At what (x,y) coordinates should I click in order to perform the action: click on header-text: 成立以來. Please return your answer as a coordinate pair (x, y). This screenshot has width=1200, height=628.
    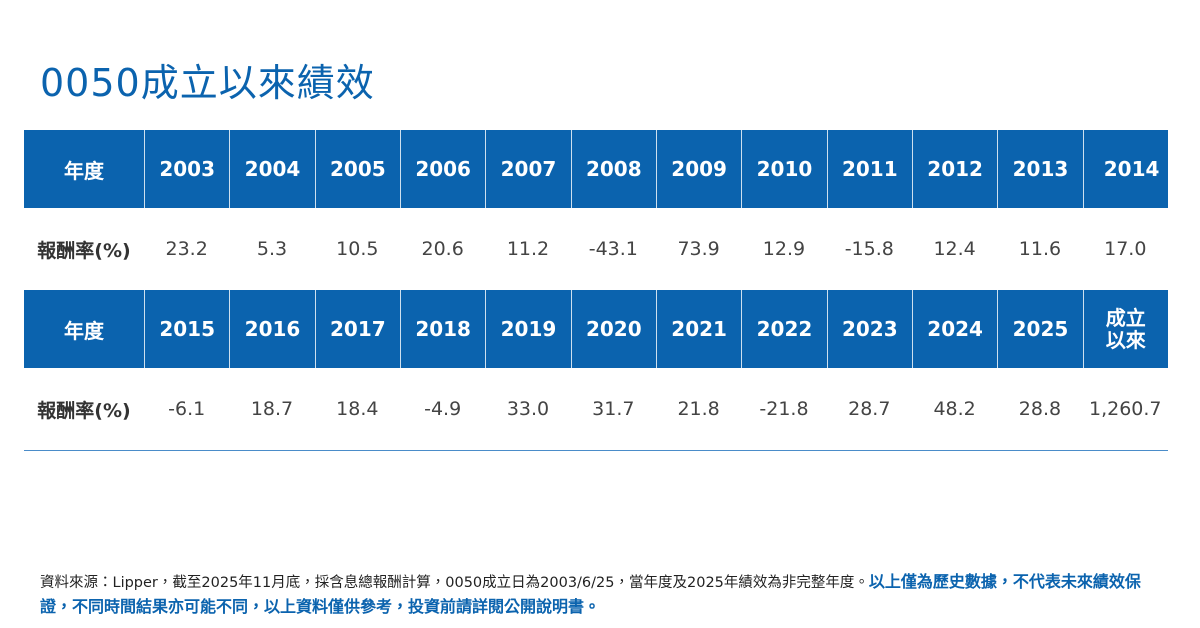
    Looking at the image, I should click on (1125, 329).